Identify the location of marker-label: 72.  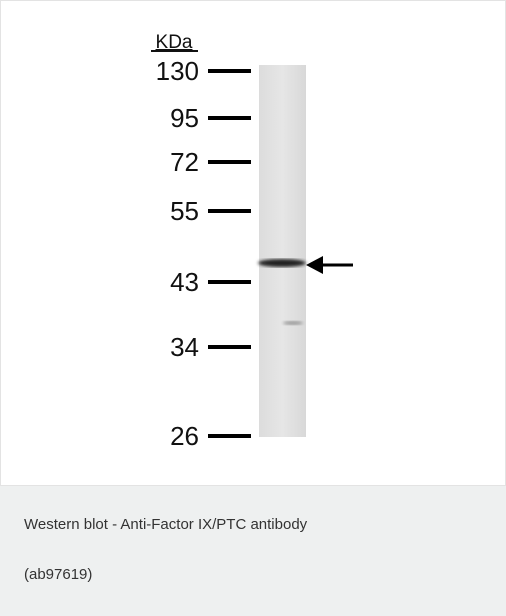
(184, 162).